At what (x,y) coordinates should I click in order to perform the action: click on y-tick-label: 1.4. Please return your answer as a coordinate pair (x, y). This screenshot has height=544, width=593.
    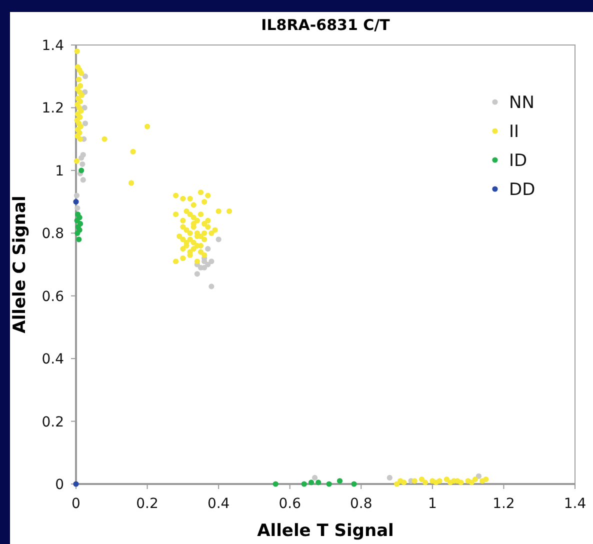
    Looking at the image, I should click on (53, 46).